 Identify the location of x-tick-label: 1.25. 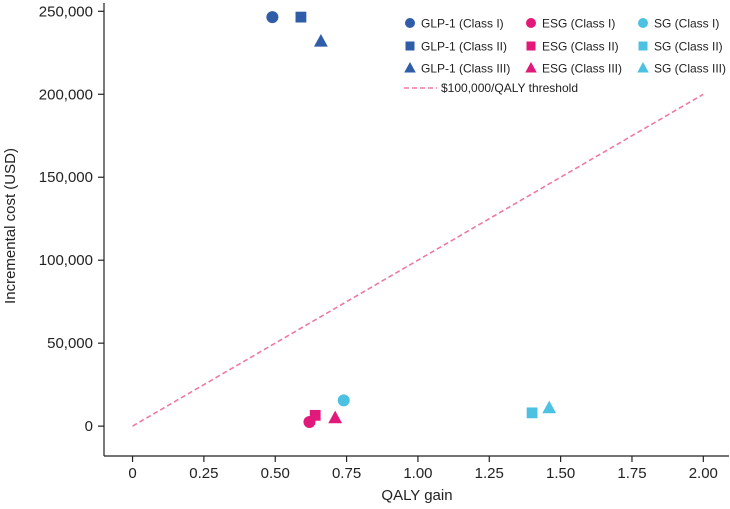
(489, 473).